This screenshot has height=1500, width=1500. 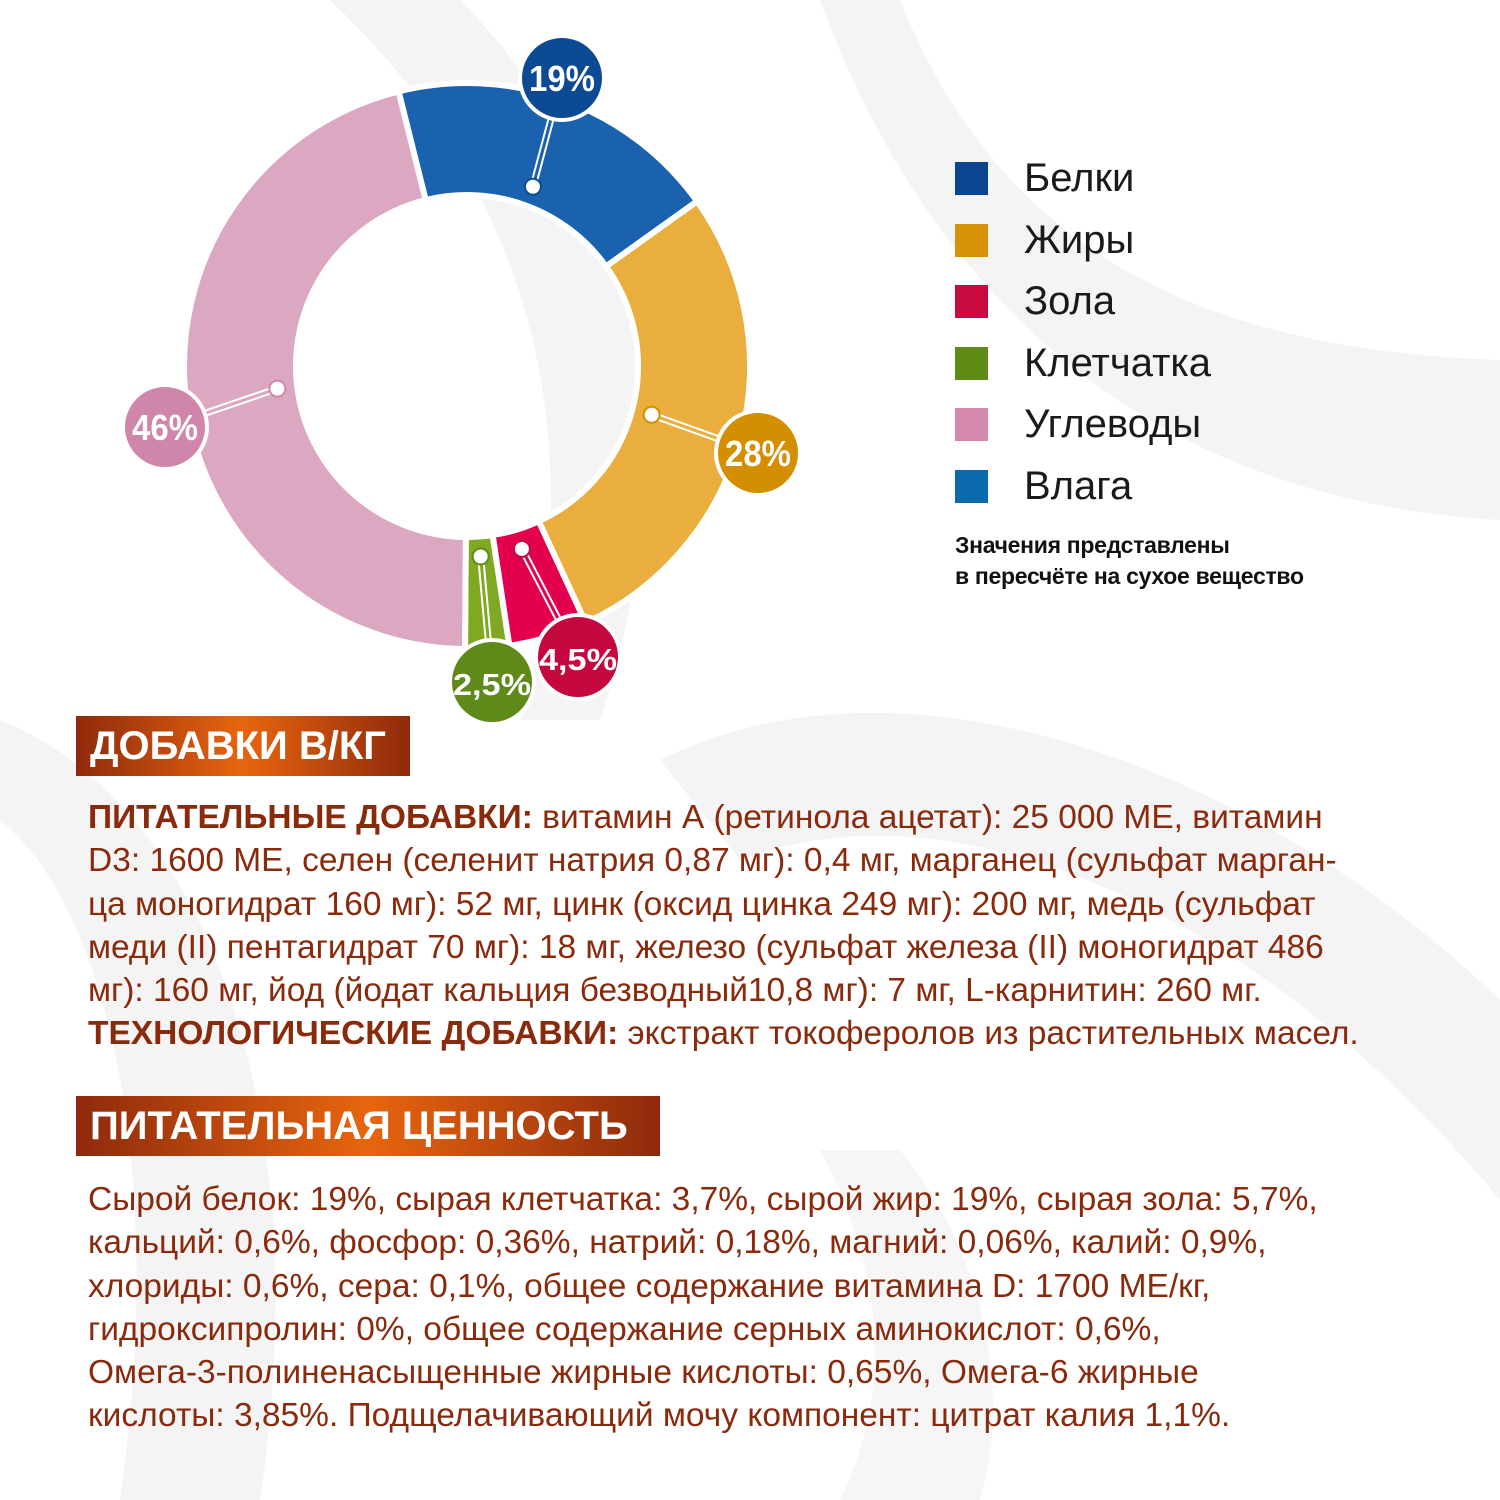 I want to click on legend-label: Влага, so click(x=1078, y=485).